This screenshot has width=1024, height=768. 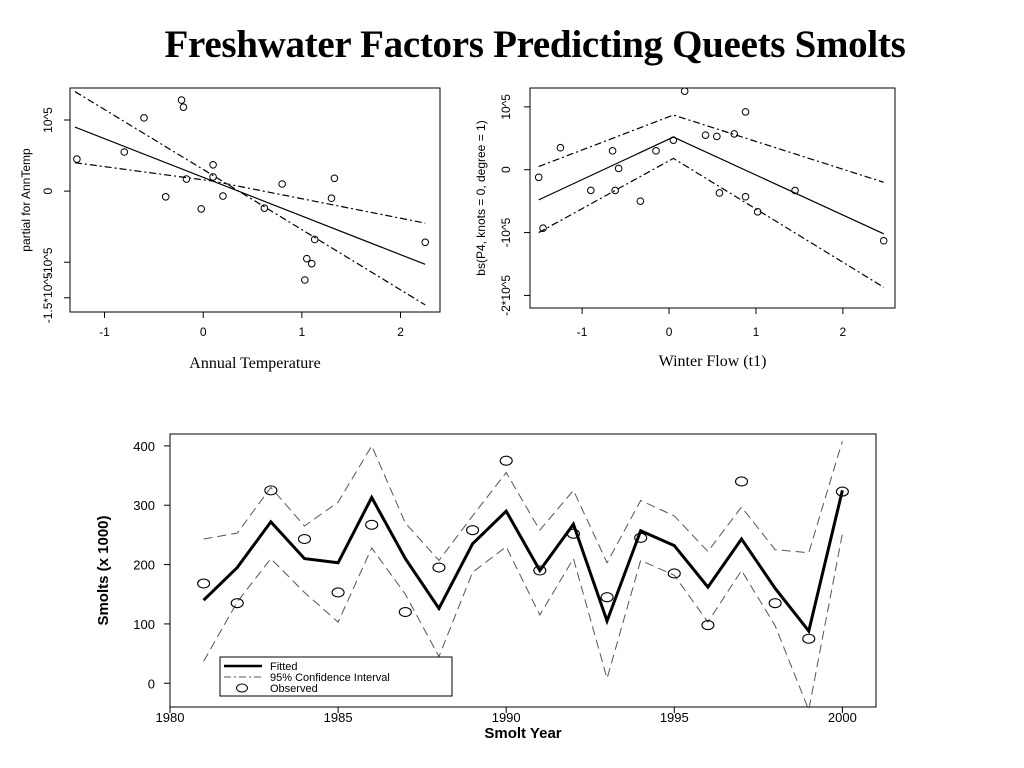 What do you see at coordinates (144, 624) in the screenshot?
I see `smolts-y-tick-label: 100` at bounding box center [144, 624].